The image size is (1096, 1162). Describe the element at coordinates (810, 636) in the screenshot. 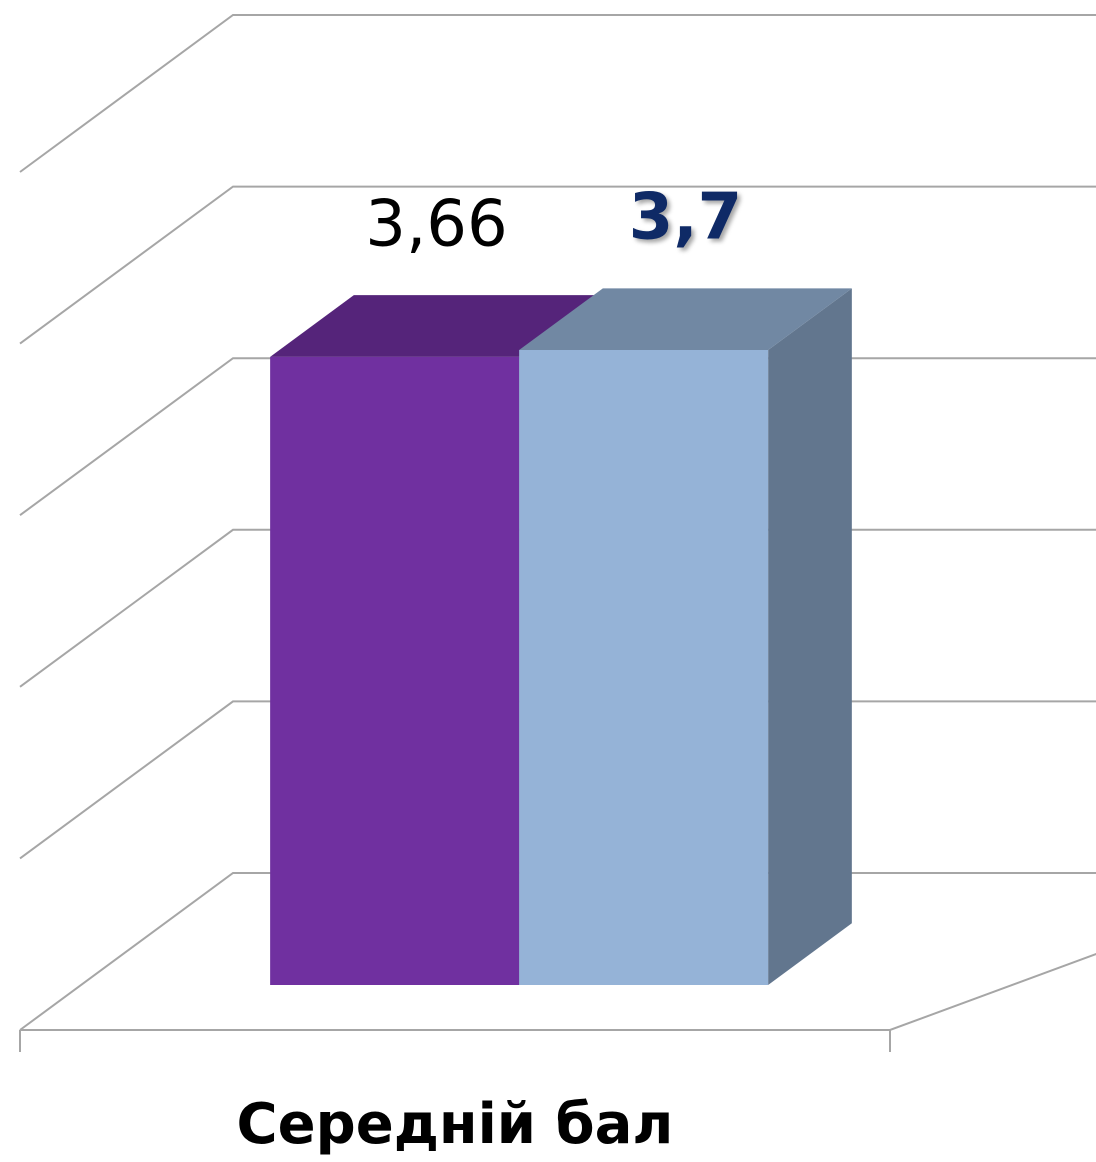

I see `bar-side` at that location.